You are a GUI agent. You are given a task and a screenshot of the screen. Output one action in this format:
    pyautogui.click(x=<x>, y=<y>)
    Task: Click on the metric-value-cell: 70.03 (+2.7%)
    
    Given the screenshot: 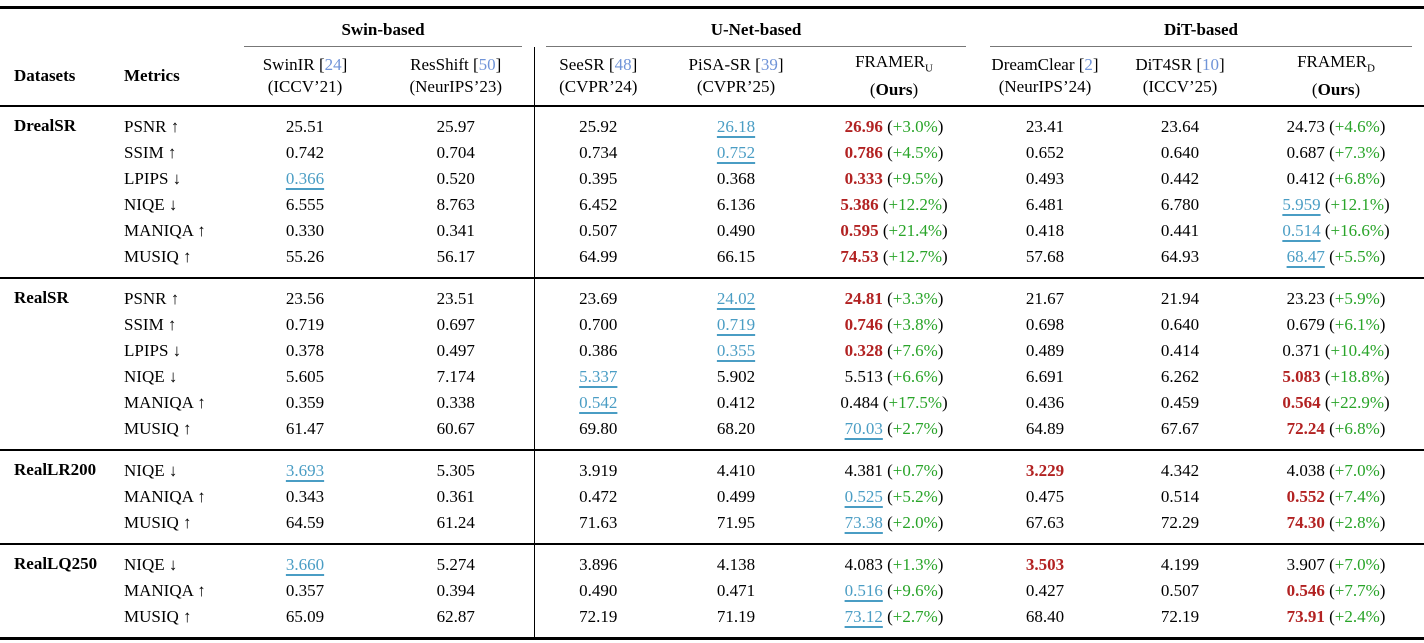 What is the action you would take?
    pyautogui.click(x=894, y=433)
    